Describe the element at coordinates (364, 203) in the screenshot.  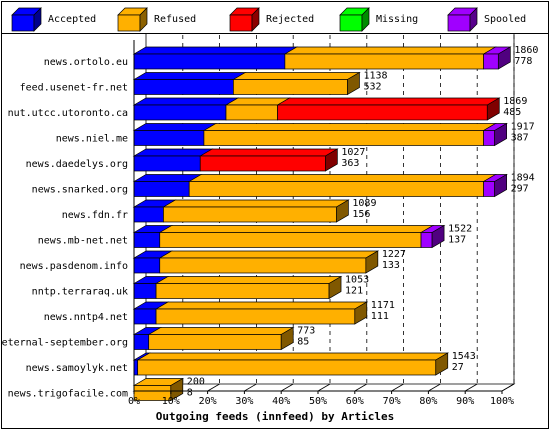
I see `end-label-total: 1089` at that location.